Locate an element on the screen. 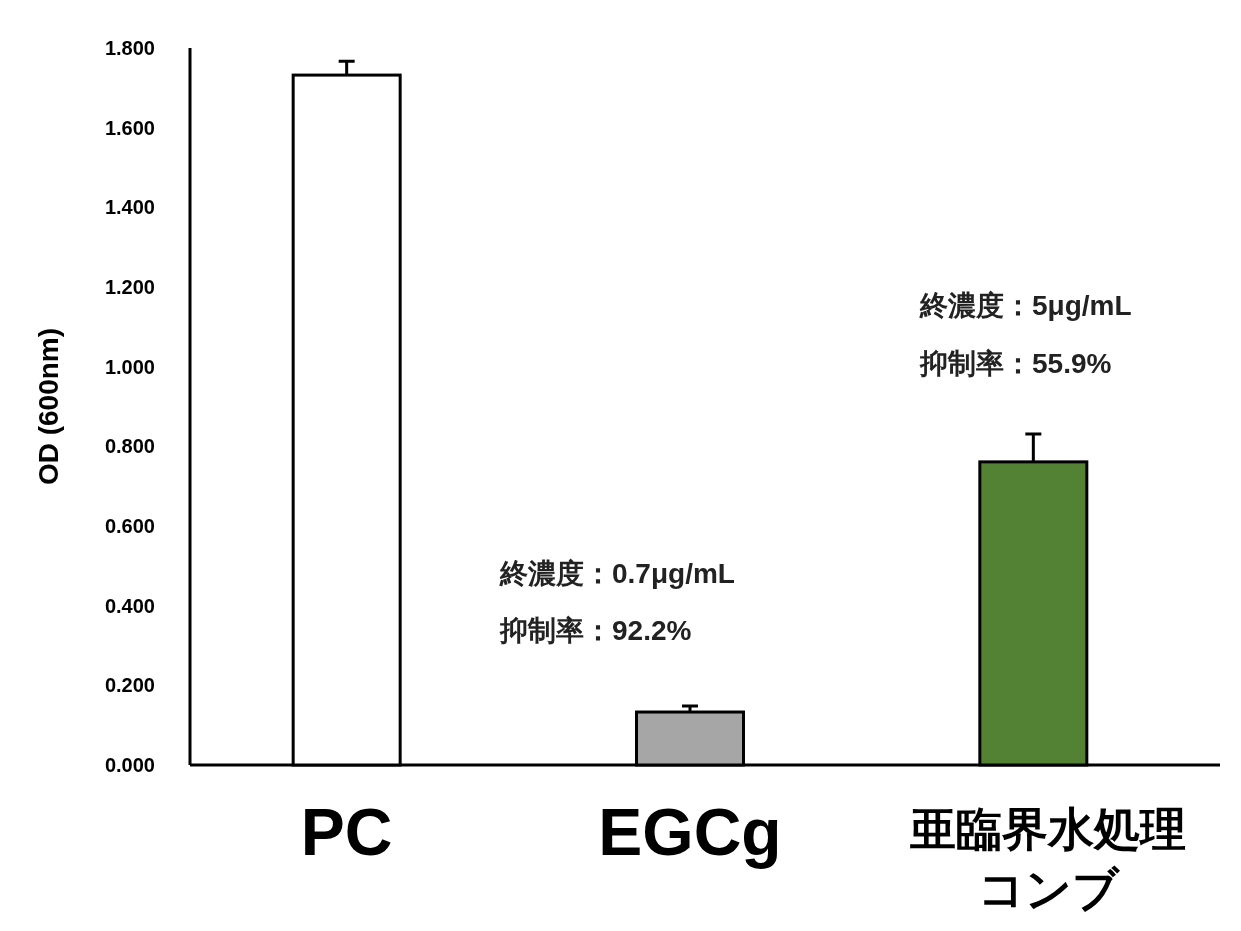 This screenshot has width=1241, height=931. y-tick-label: 1.200 is located at coordinates (129, 287).